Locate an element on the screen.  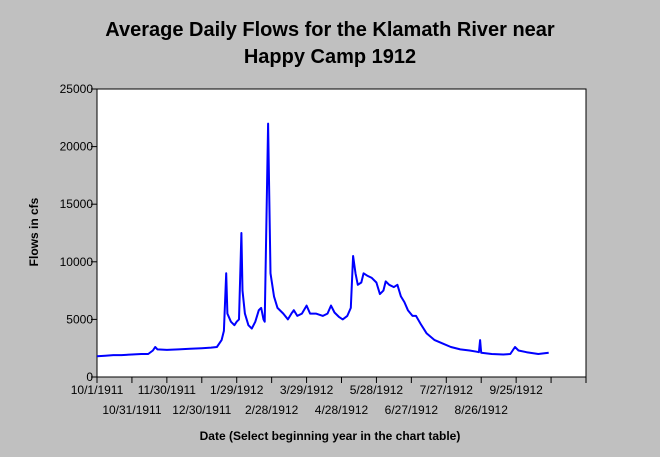
y-axis-label: Flows in cfs is located at coordinates (34, 231).